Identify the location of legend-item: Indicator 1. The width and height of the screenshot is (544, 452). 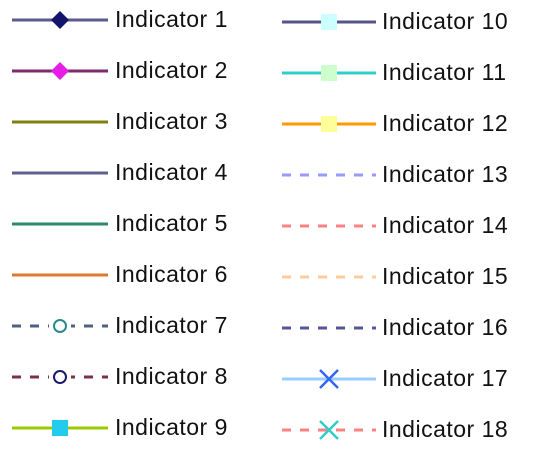
(120, 19).